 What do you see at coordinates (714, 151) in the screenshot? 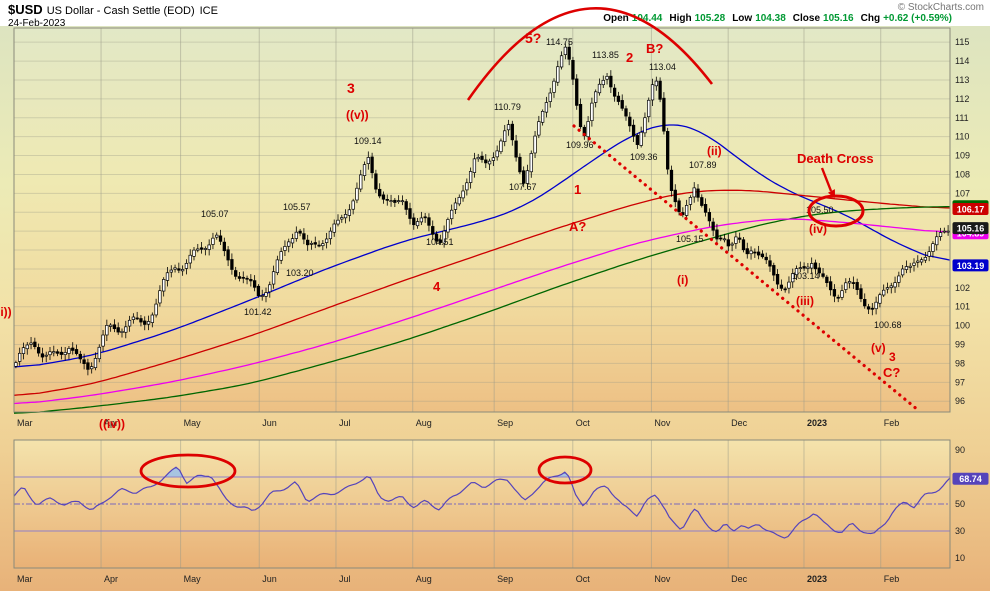
I see `wave-label: (ii)` at bounding box center [714, 151].